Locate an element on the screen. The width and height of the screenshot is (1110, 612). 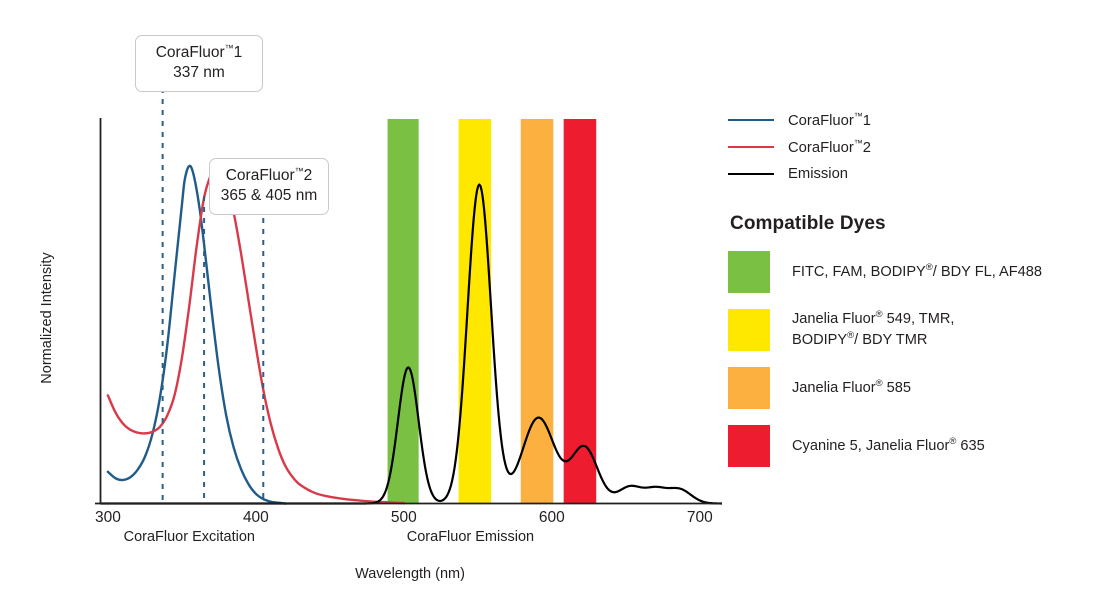
callout-corafluor2: CoraFluor™2 365 & 405 nm is located at coordinates (269, 186).